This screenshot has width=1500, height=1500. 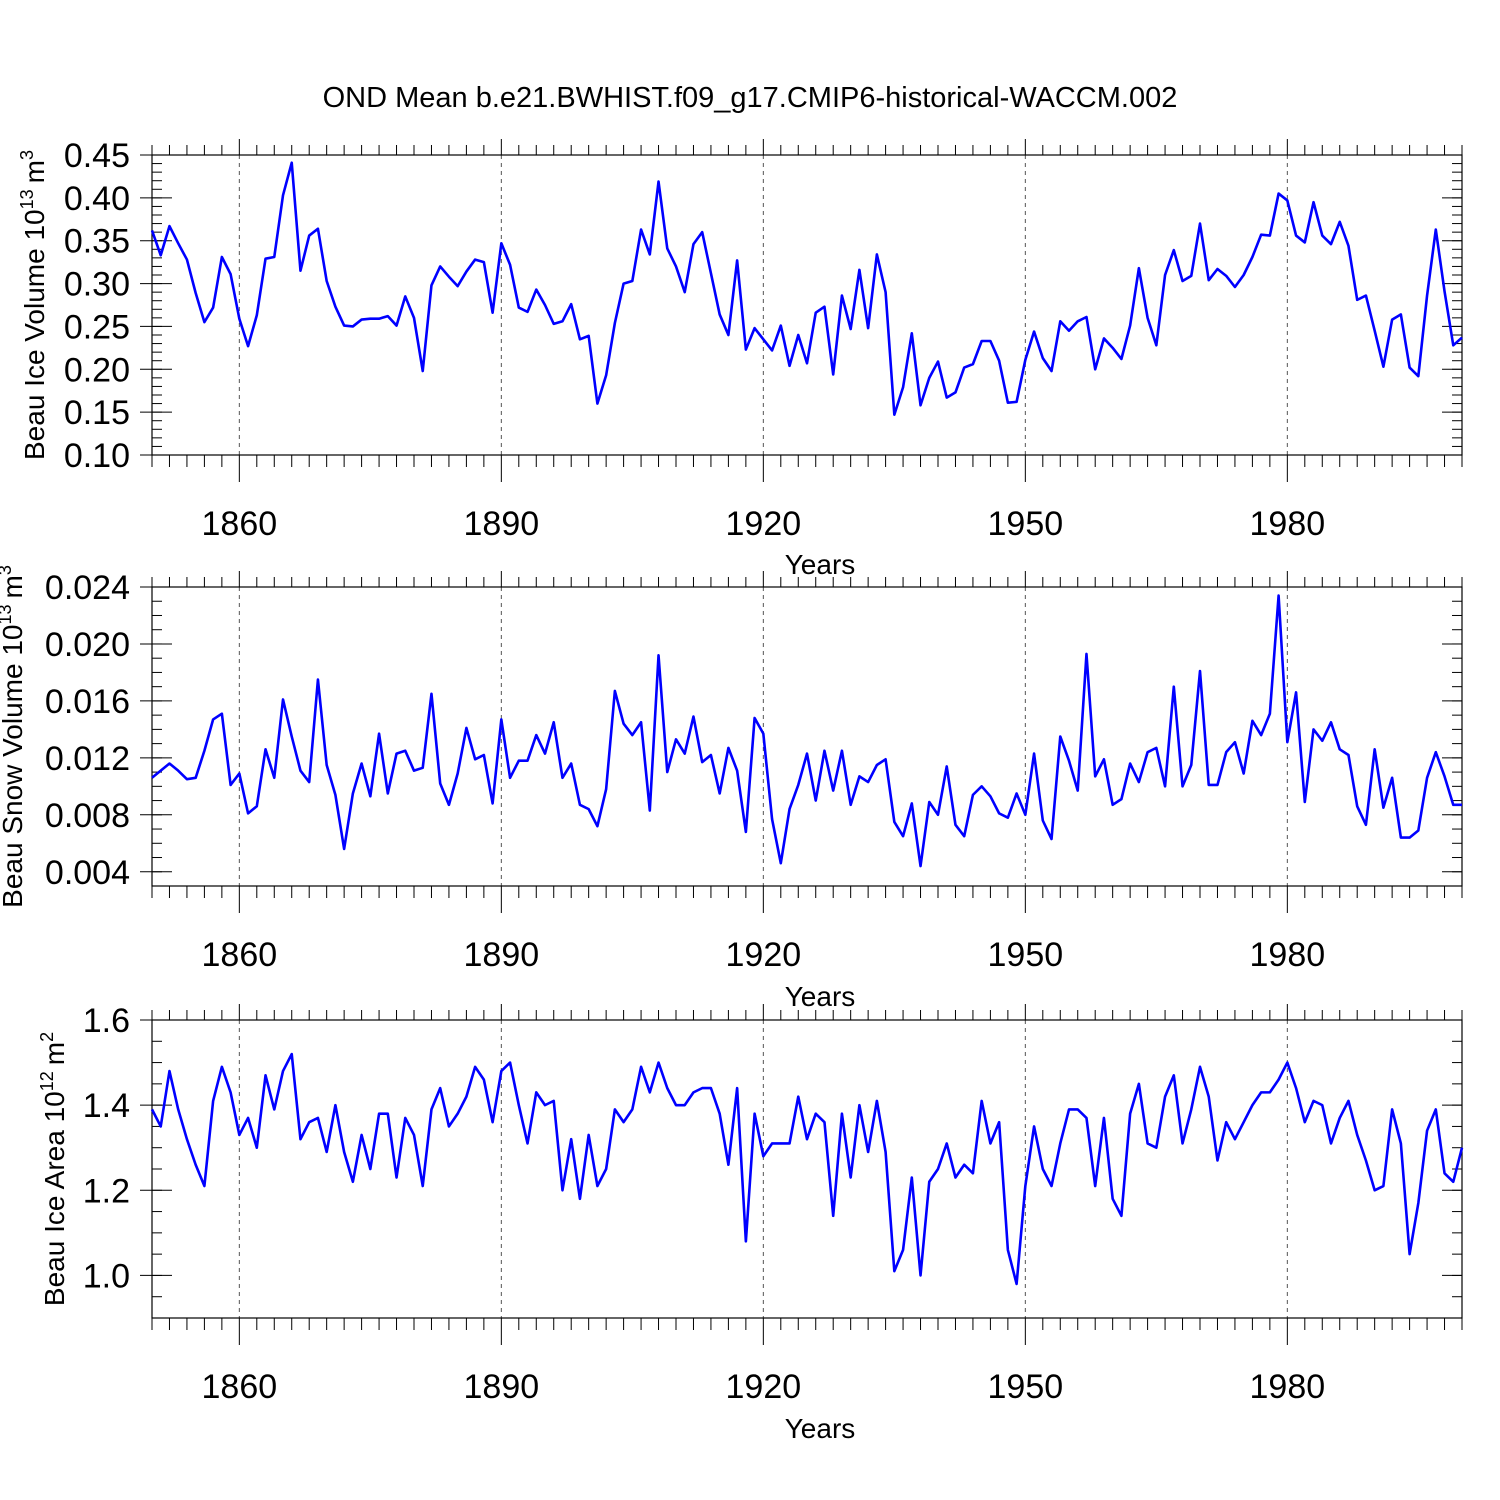 What do you see at coordinates (806, 289) in the screenshot?
I see `series-line-ice-volume` at bounding box center [806, 289].